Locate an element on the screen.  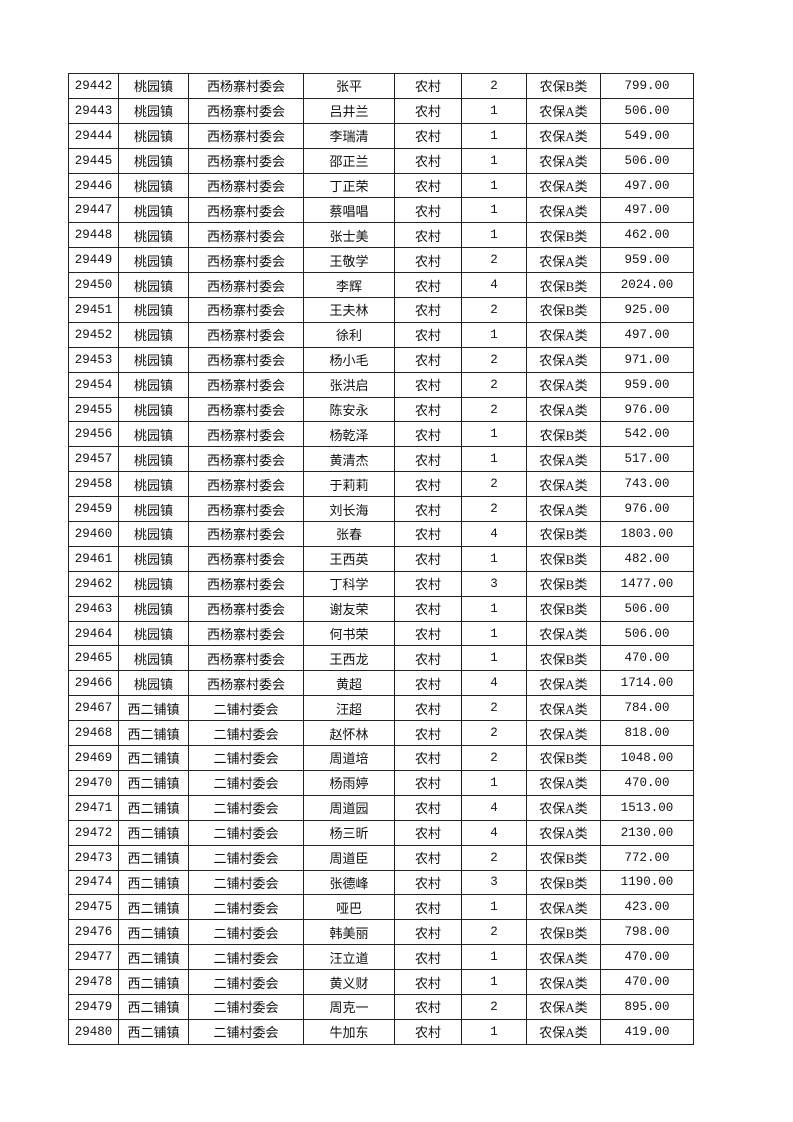
cell-record-id: 29452 is located at coordinates (93, 334).